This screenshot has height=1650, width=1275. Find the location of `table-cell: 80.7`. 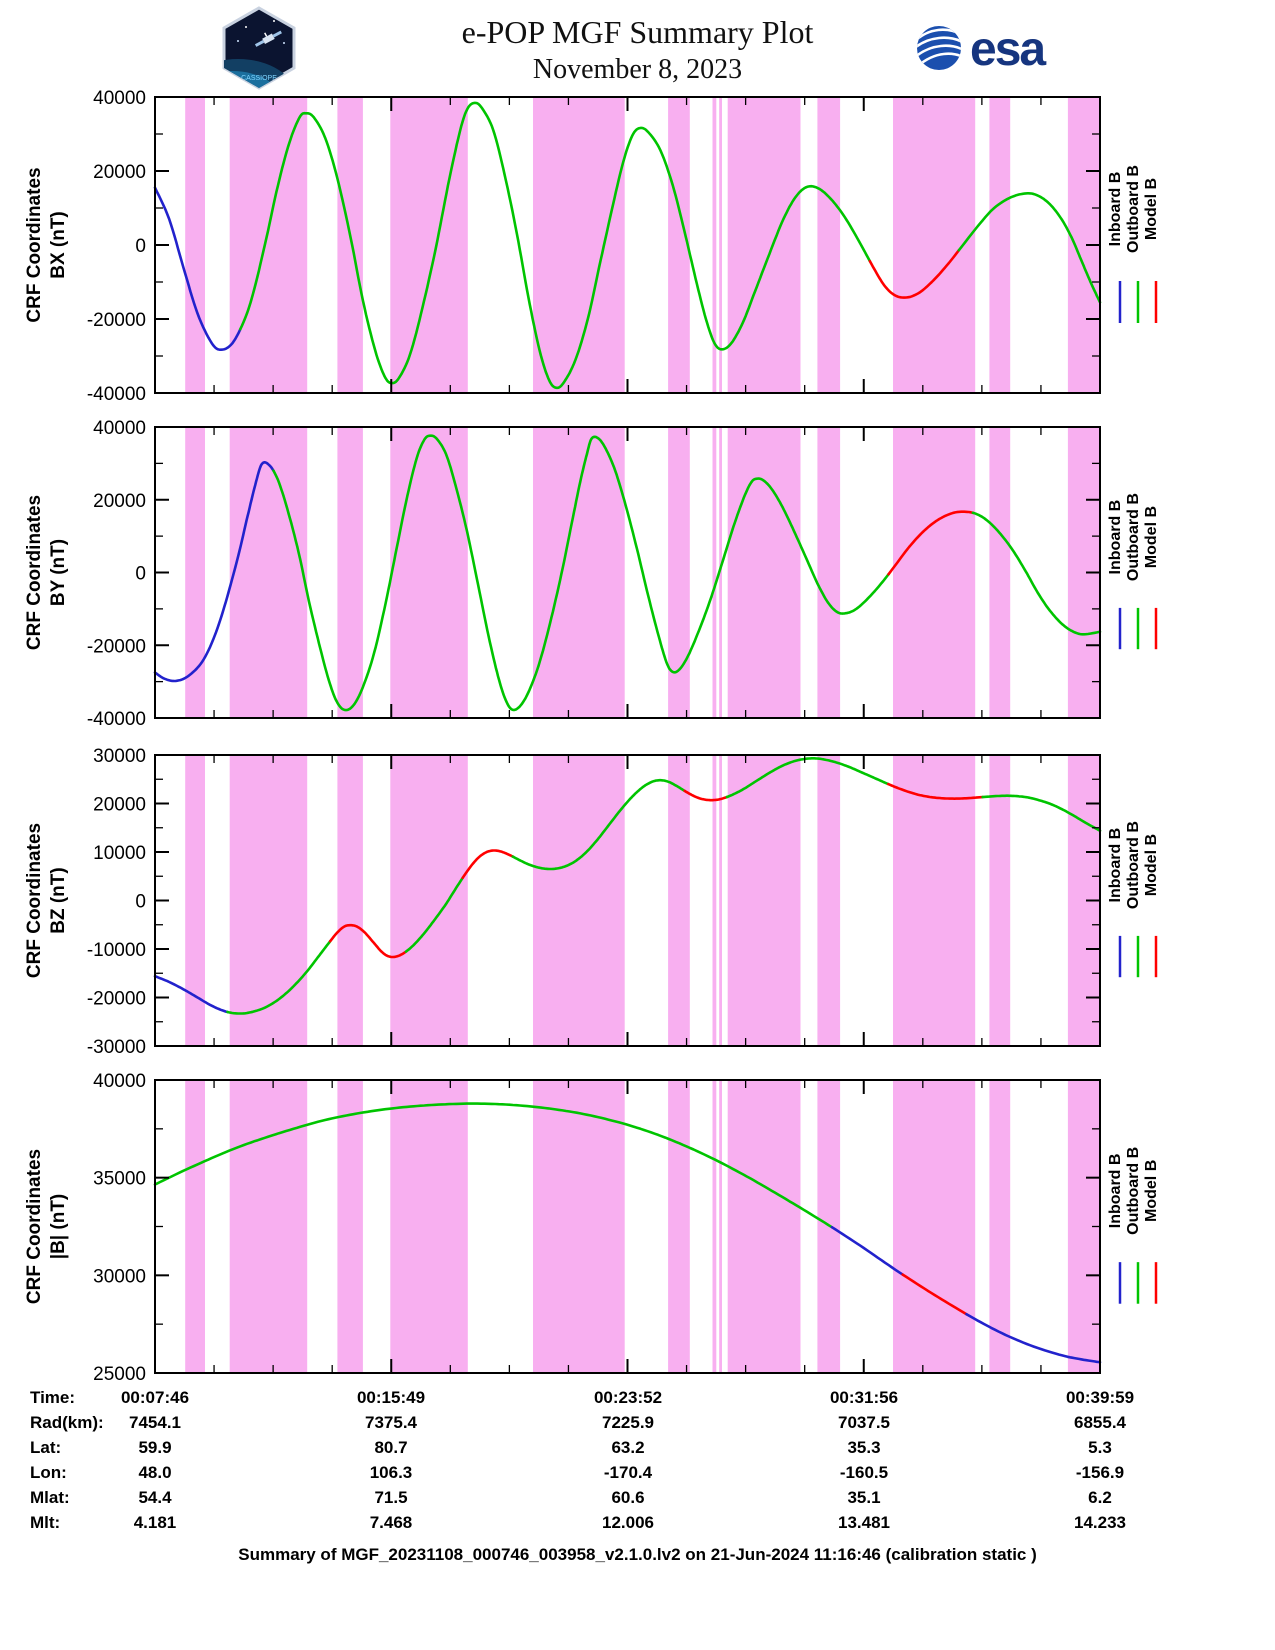

table-cell: 80.7 is located at coordinates (391, 1447).